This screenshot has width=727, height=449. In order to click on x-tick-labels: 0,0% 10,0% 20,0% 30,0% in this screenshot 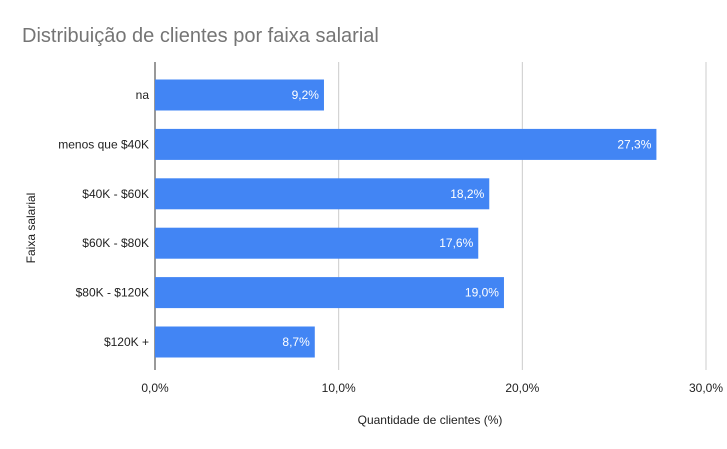, I will do `click(432, 388)`.